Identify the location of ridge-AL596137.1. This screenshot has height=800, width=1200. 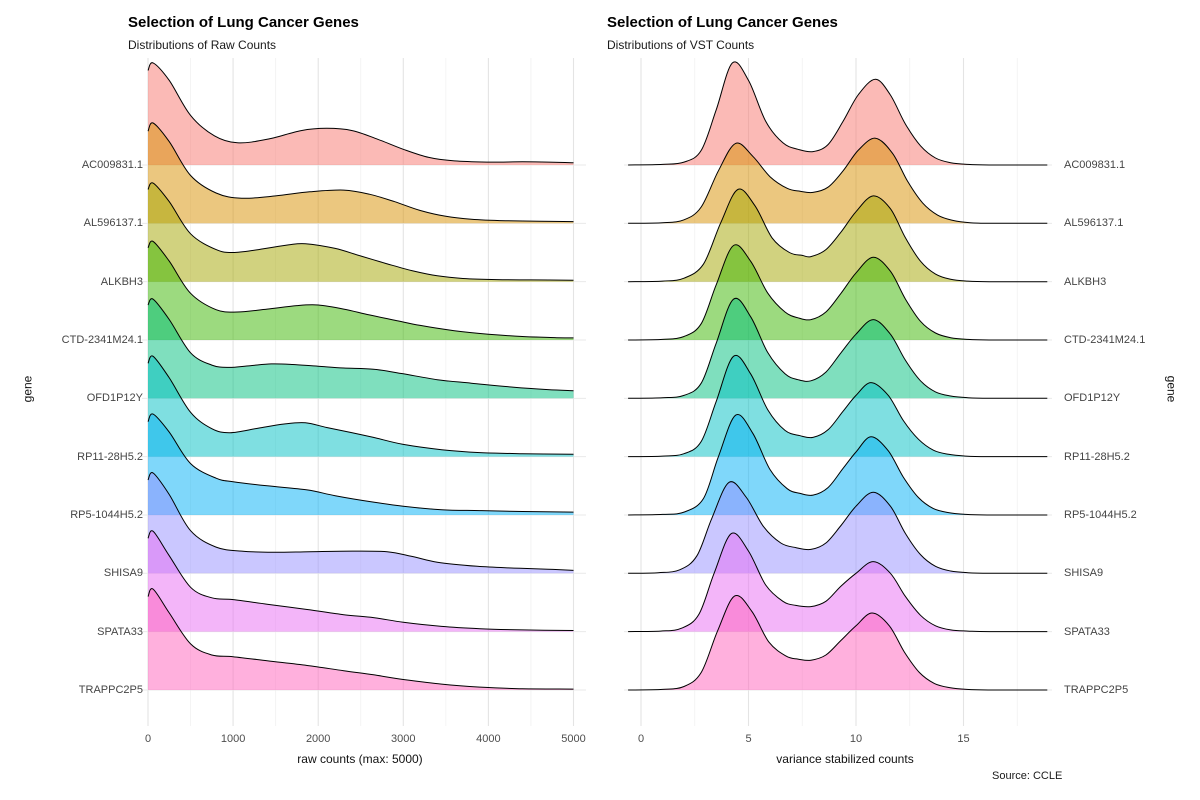
(360, 173).